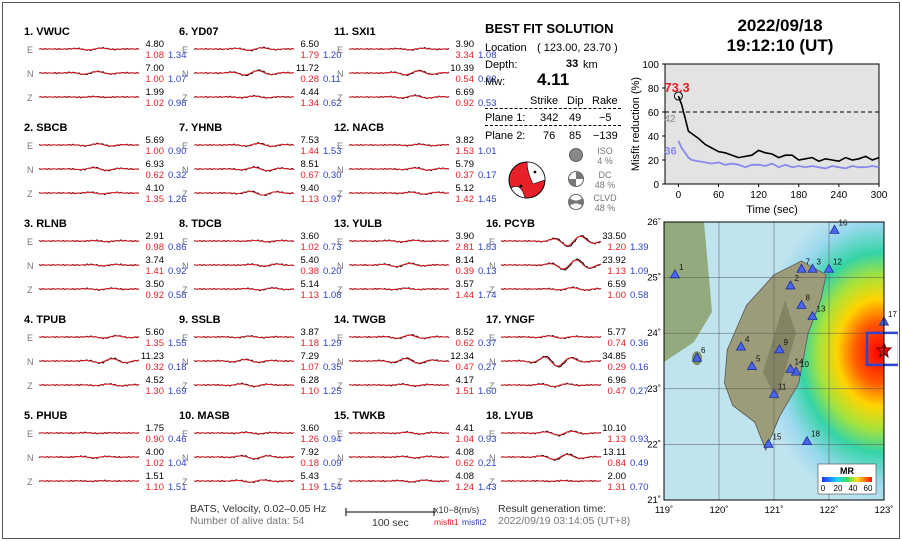 This screenshot has width=902, height=541. What do you see at coordinates (465, 140) in the screenshot?
I see `peak-amplitude: 3.82` at bounding box center [465, 140].